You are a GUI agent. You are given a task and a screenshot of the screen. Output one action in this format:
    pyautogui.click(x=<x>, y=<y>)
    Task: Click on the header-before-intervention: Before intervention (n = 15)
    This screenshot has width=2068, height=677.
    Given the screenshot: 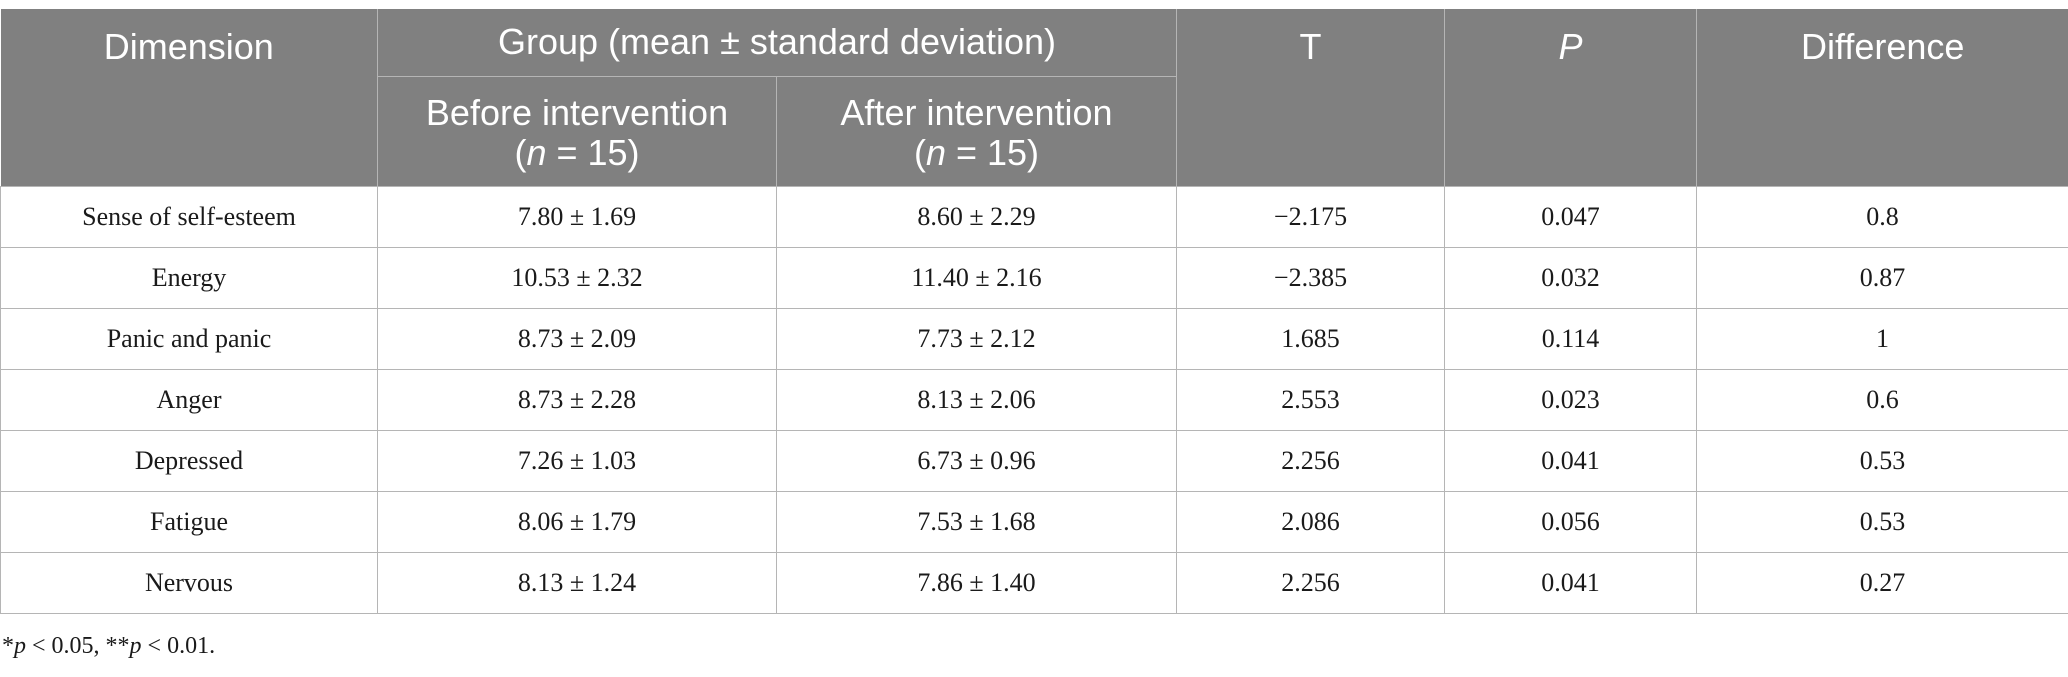 What is the action you would take?
    pyautogui.click(x=577, y=131)
    